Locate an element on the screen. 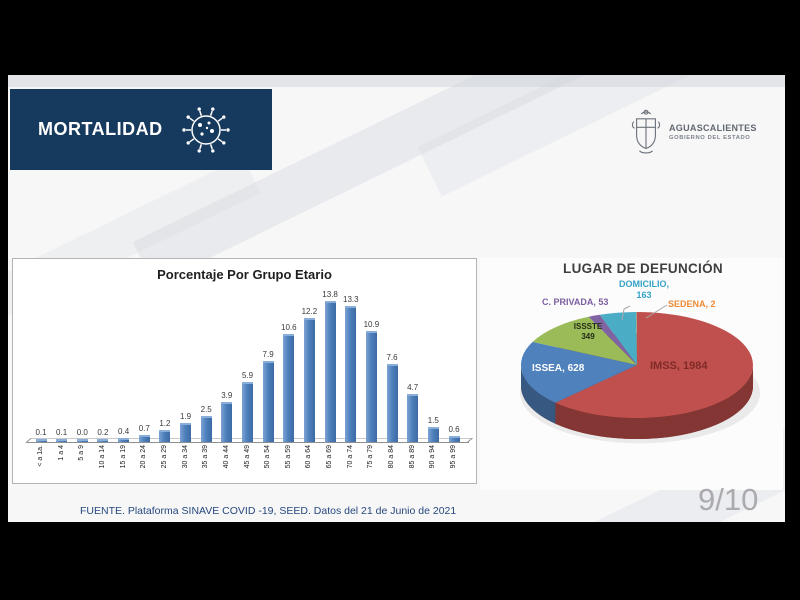  bar-value-label: 12.2 is located at coordinates (309, 311).